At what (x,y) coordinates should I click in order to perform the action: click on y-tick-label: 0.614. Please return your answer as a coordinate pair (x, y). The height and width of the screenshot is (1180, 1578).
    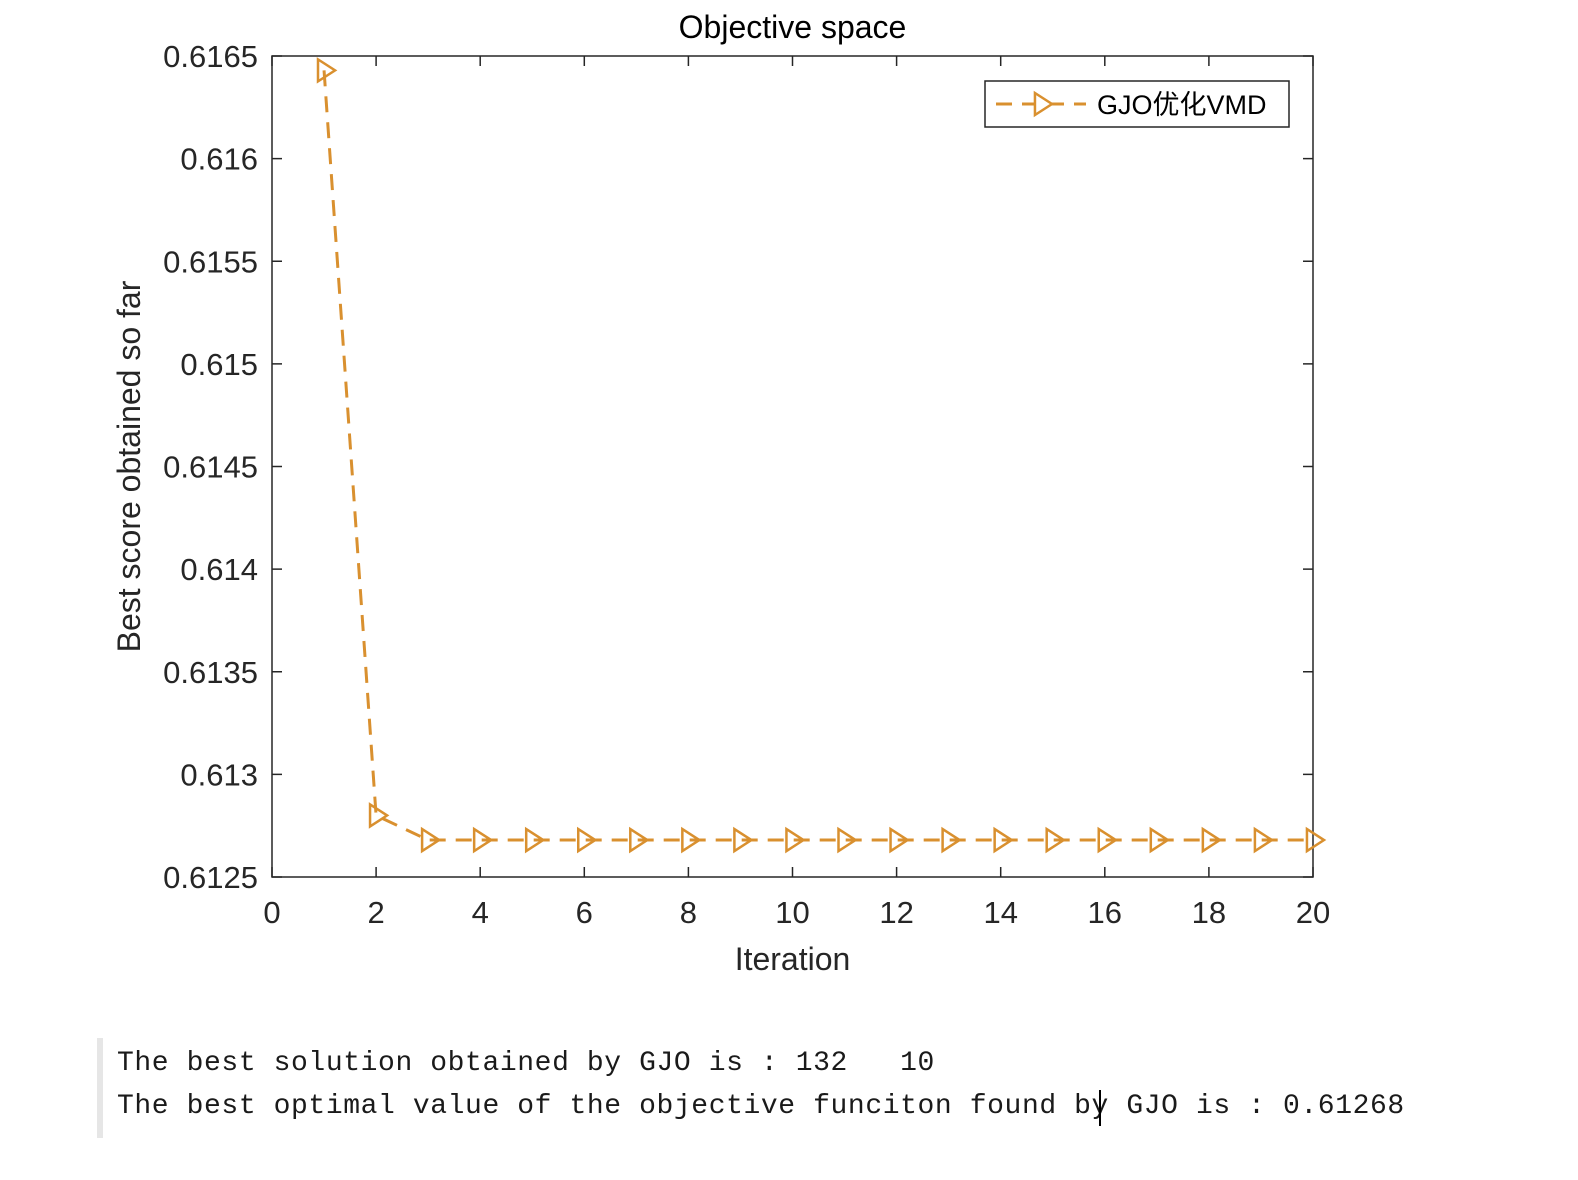
    Looking at the image, I should click on (219, 569).